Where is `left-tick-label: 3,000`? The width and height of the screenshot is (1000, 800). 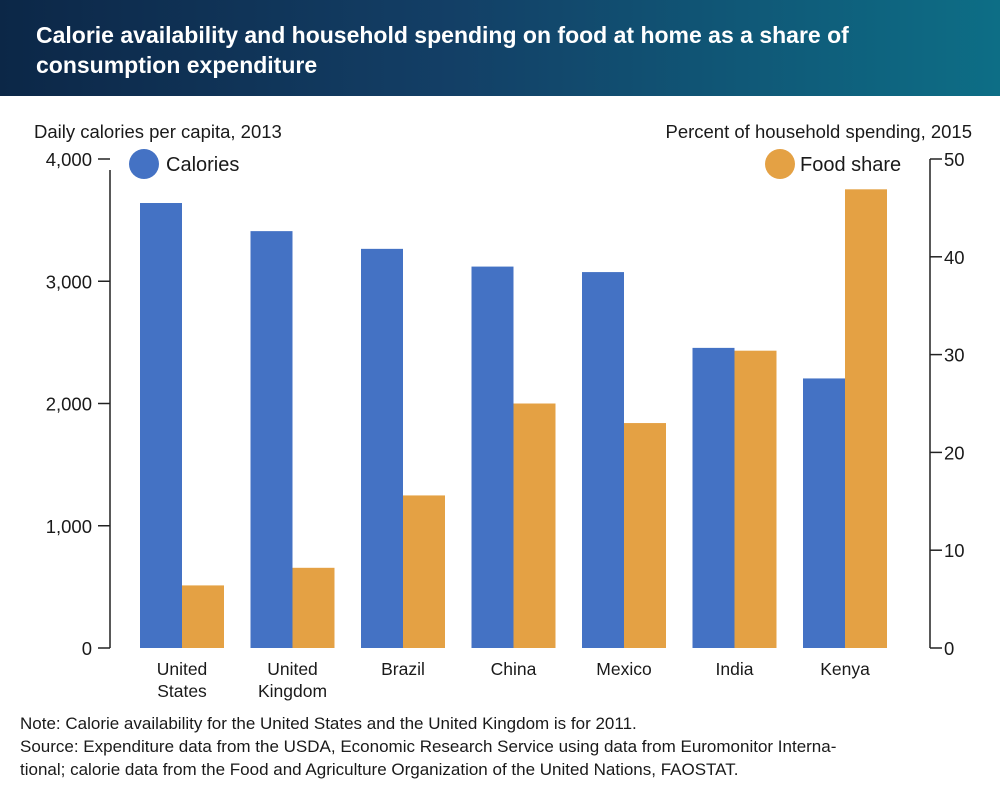
left-tick-label: 3,000 is located at coordinates (69, 281).